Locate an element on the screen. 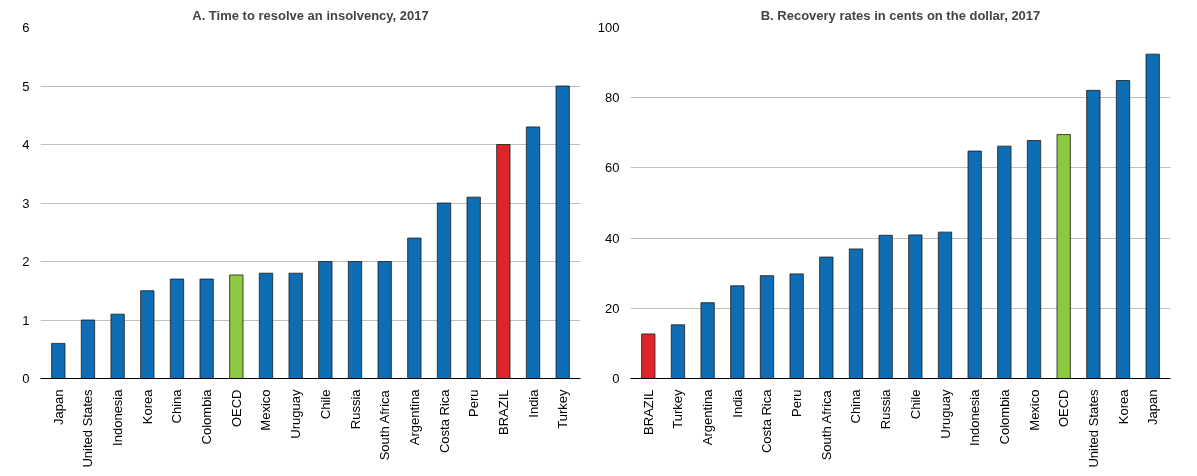 The height and width of the screenshot is (476, 1197). y-tick-label: 40 is located at coordinates (612, 238).